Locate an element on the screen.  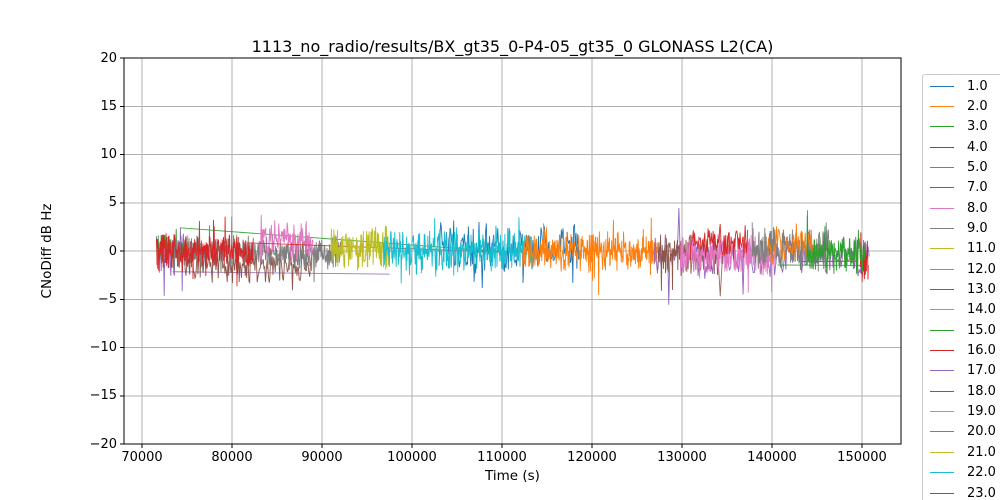
legend-entry: 15.0 is located at coordinates (959, 330).